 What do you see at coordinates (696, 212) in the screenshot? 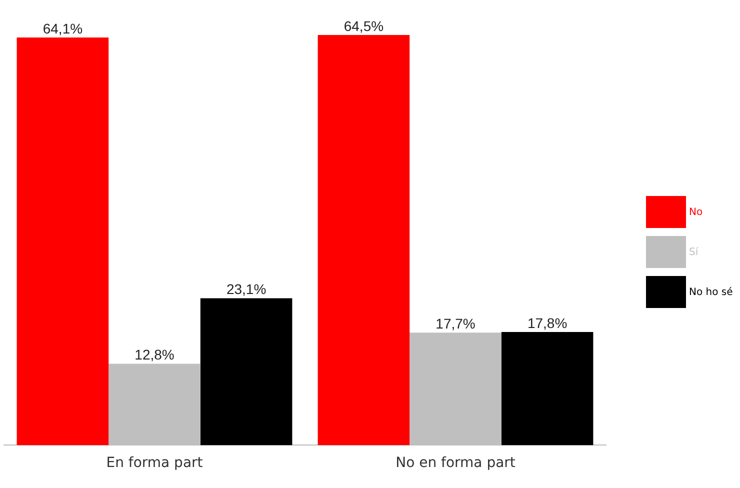
I see `text: No` at bounding box center [696, 212].